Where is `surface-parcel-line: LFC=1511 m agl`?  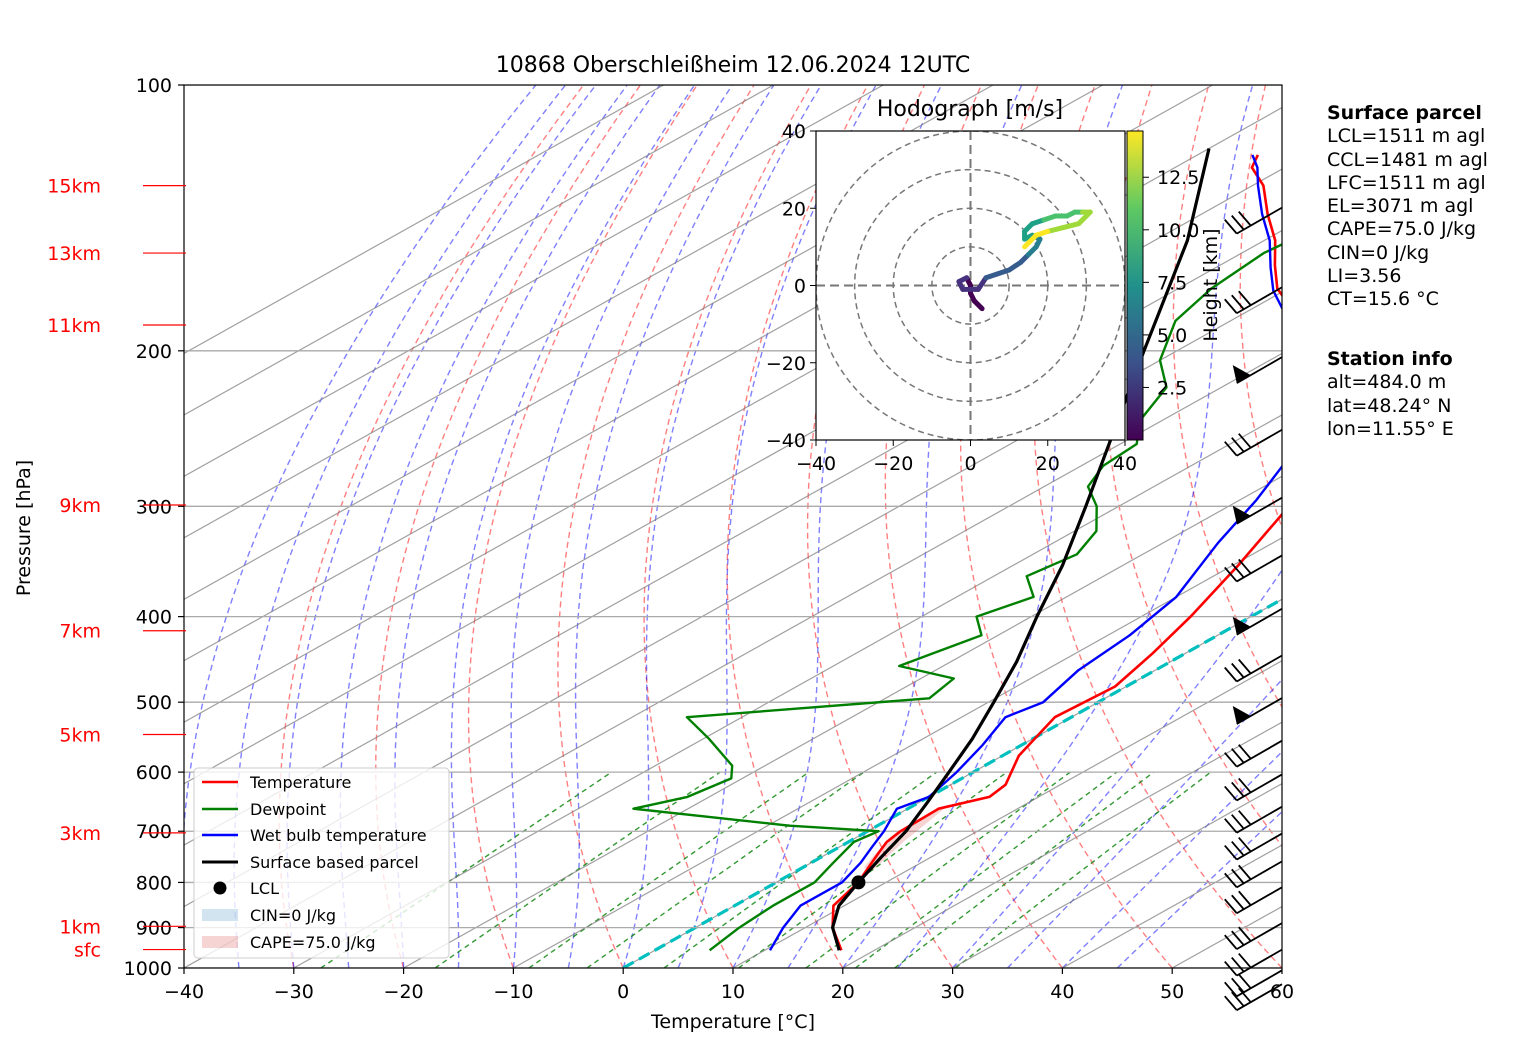
surface-parcel-line: LFC=1511 m agl is located at coordinates (1406, 182).